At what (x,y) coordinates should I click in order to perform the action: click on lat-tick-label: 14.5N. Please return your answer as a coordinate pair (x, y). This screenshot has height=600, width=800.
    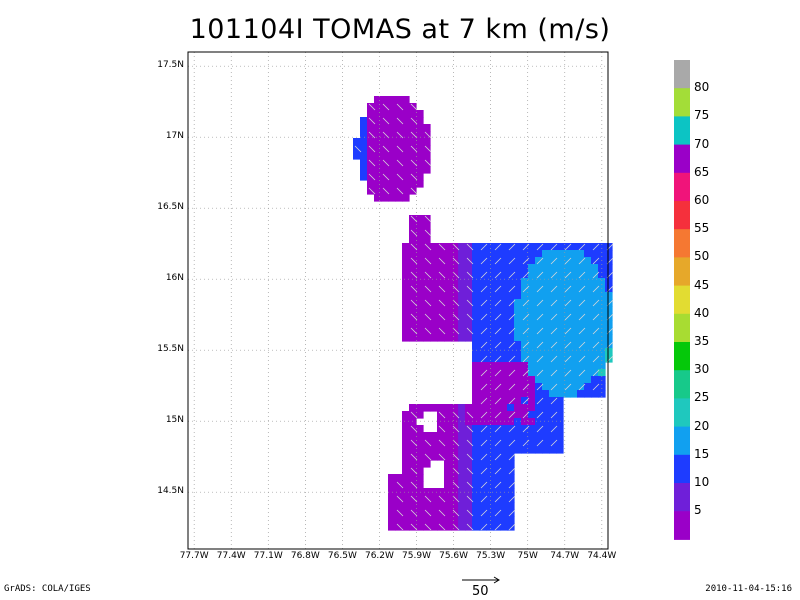
    Looking at the image, I should click on (170, 491).